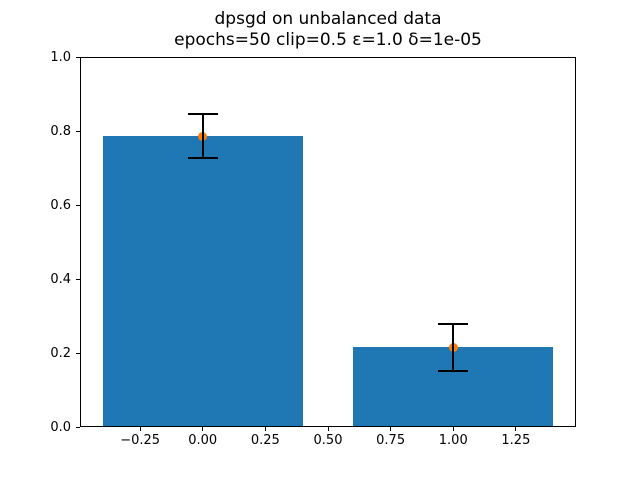 The width and height of the screenshot is (640, 480). I want to click on x-tick-label: 1.25, so click(516, 440).